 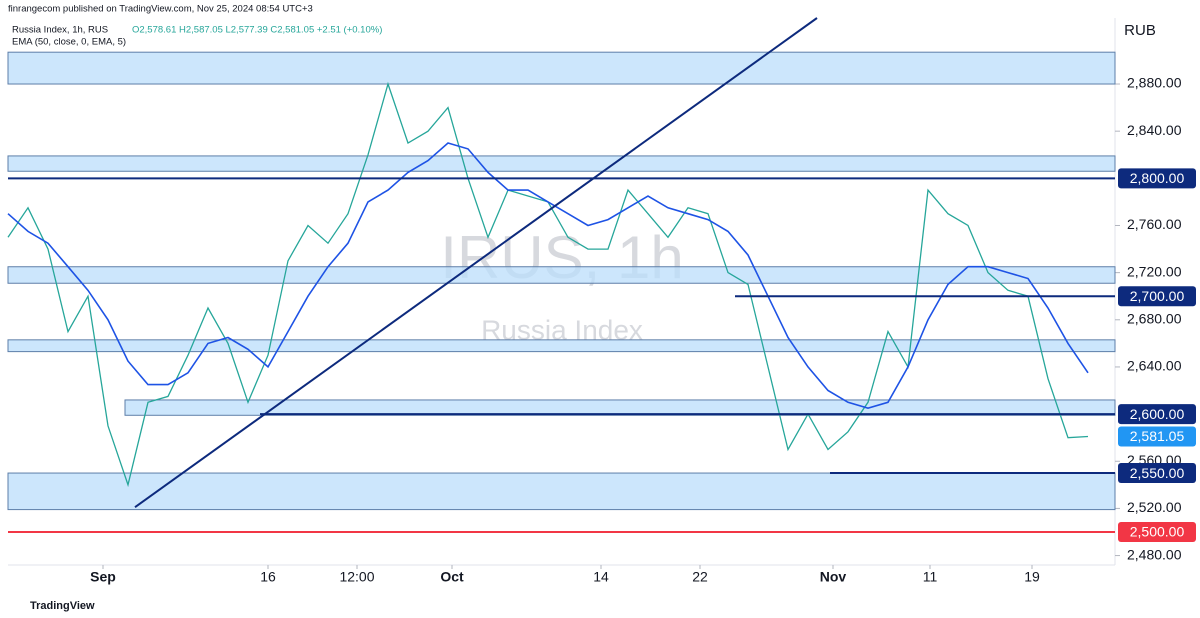 I want to click on x-tick-label: 11, so click(x=930, y=577).